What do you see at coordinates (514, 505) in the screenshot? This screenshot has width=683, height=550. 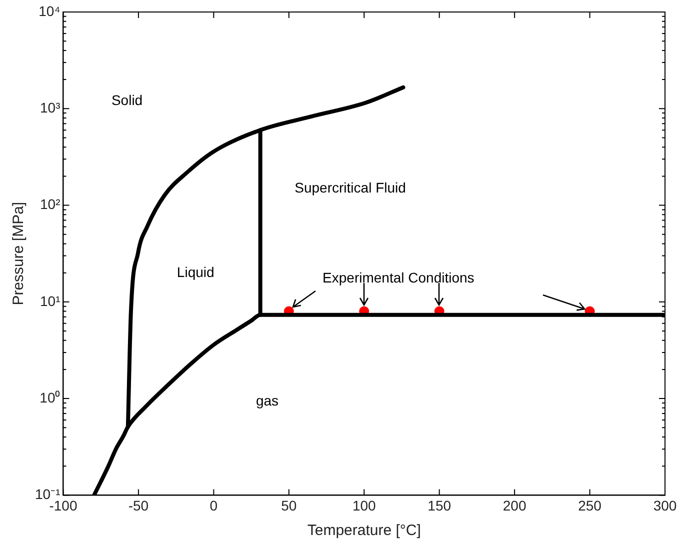 I see `x-tick-label: 200` at bounding box center [514, 505].